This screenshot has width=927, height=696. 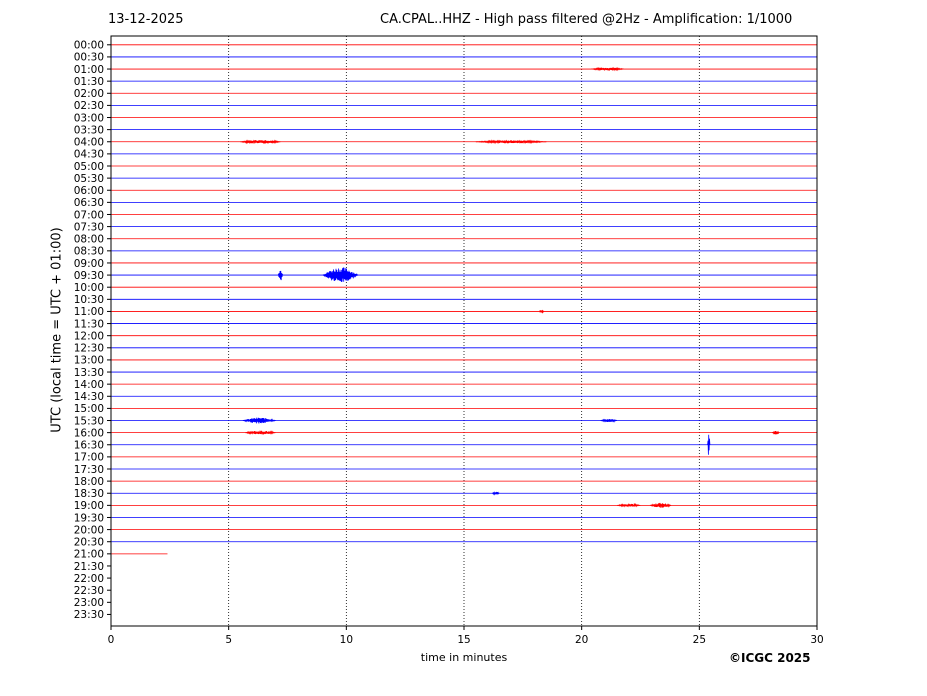 What do you see at coordinates (89, 227) in the screenshot?
I see `y-tick-label: 07:30` at bounding box center [89, 227].